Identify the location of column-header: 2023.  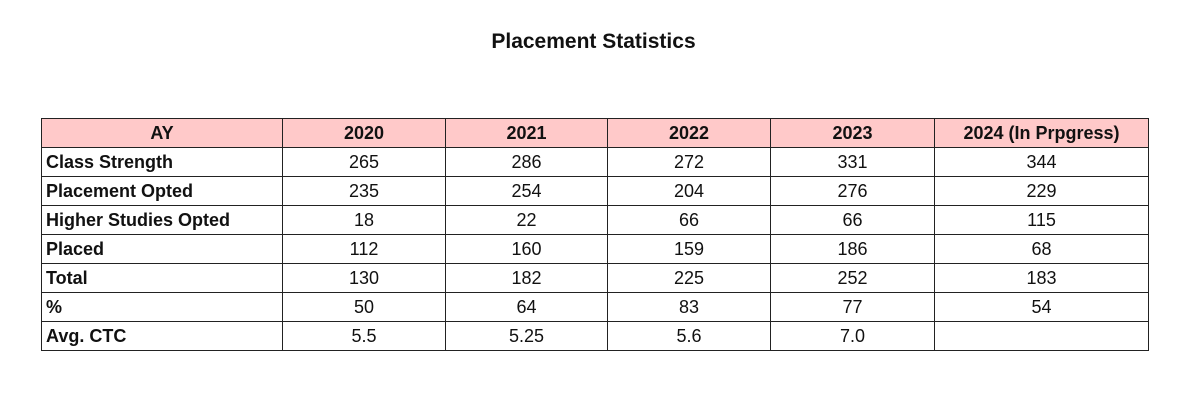
(852, 133).